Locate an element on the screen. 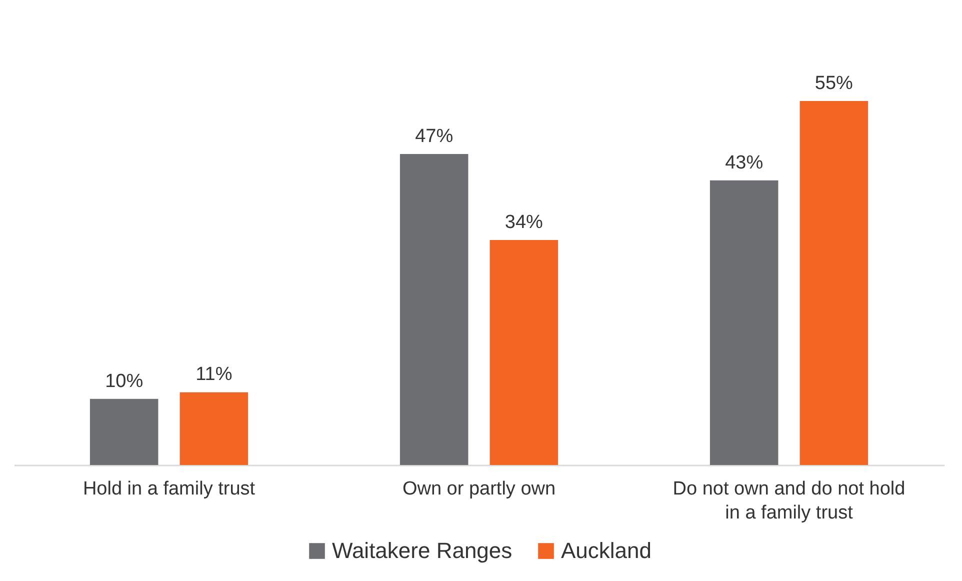 The height and width of the screenshot is (581, 962). data-label: 10% is located at coordinates (124, 381).